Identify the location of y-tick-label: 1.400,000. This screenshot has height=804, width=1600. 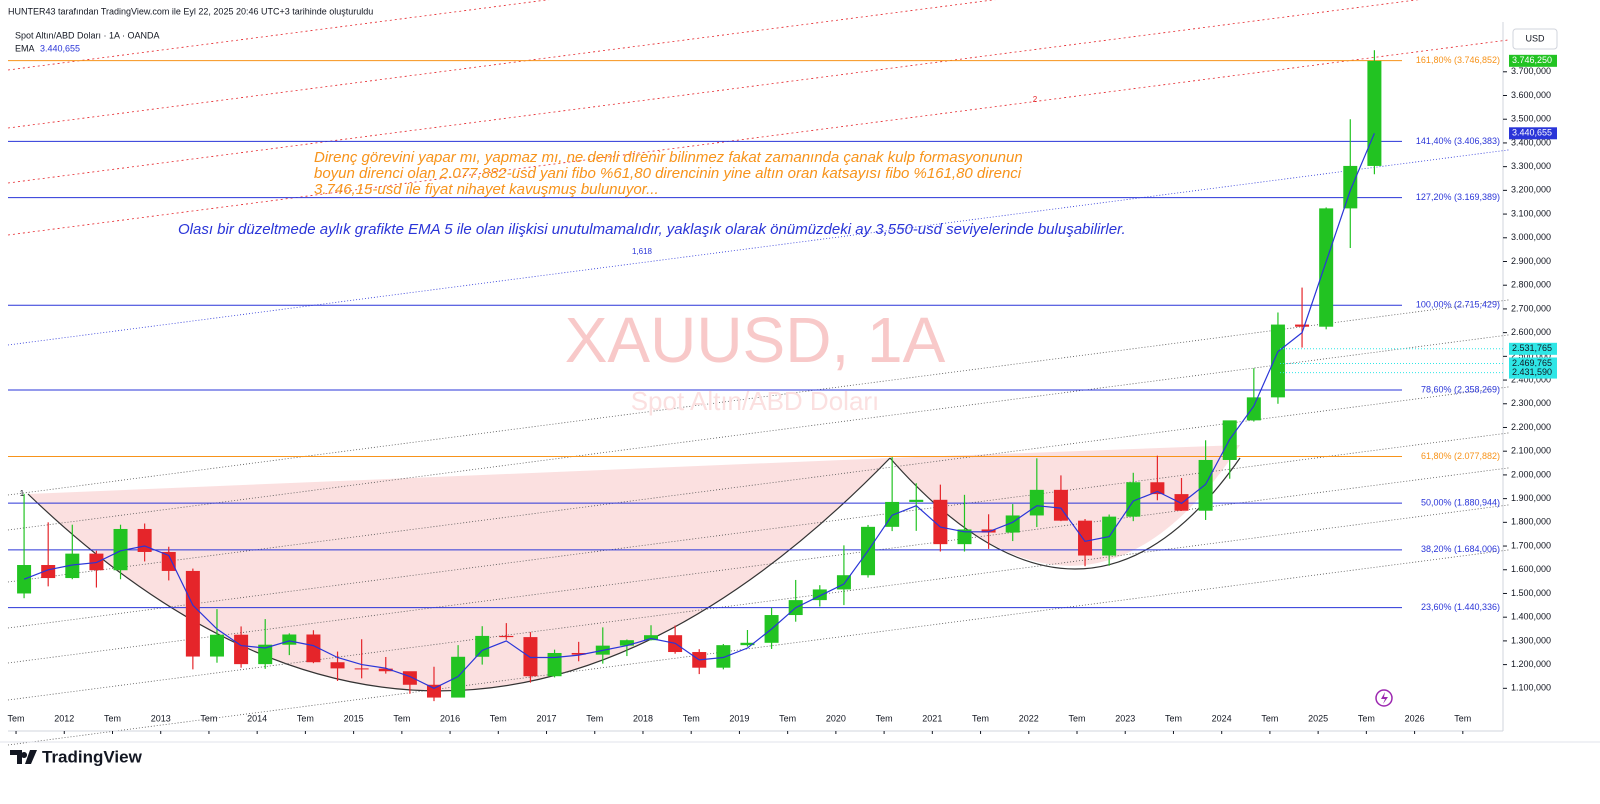
(1531, 617).